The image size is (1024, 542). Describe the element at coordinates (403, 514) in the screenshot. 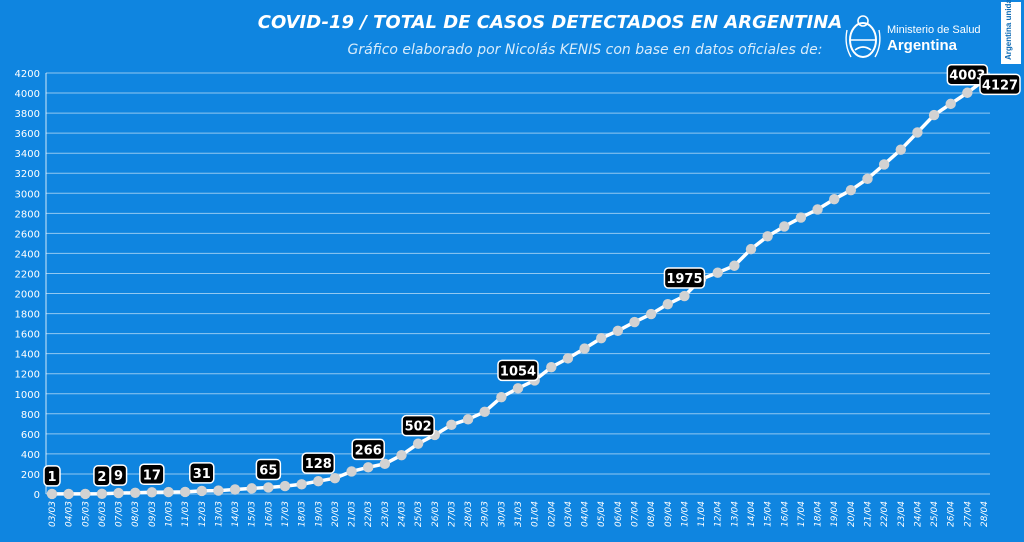

I see `x-tick-label: 24/03` at that location.